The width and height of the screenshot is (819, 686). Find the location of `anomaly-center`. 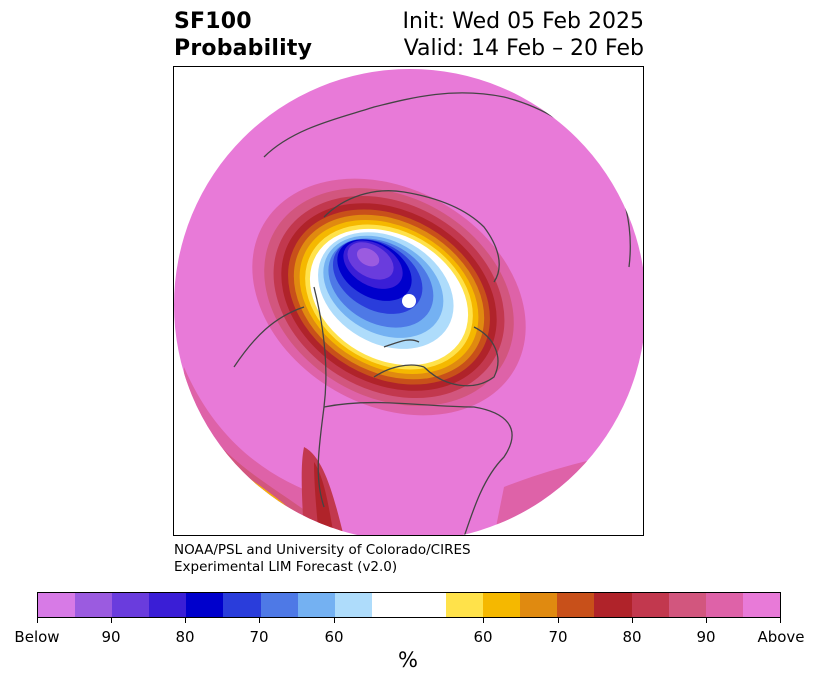

anomaly-center is located at coordinates (389, 297).